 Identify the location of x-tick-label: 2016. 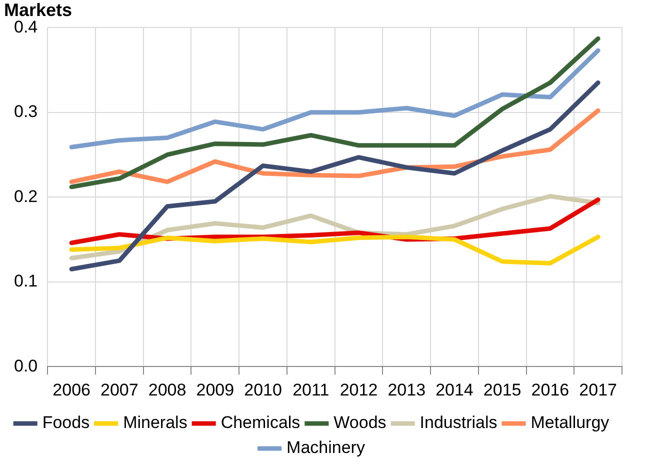
(550, 390).